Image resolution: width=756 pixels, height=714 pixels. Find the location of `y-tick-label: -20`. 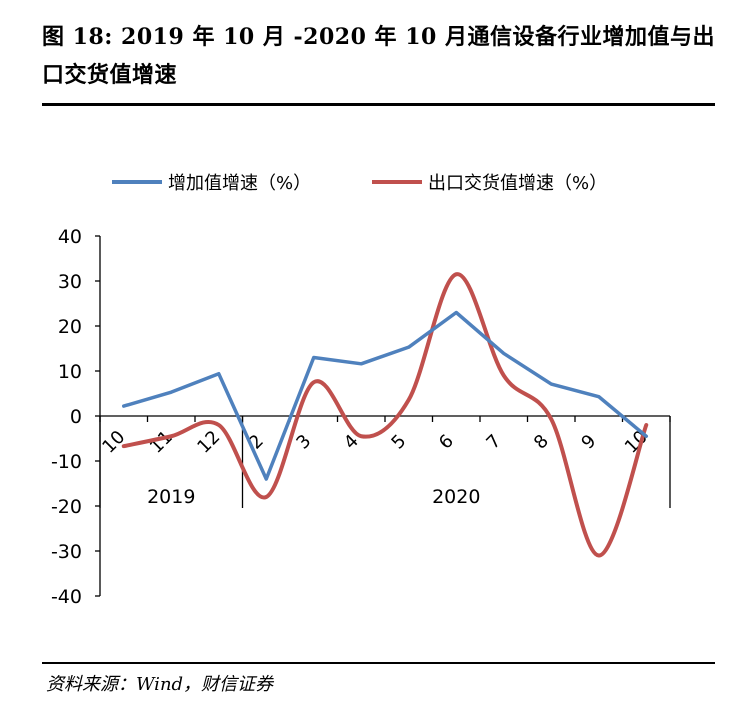

y-tick-label: -20 is located at coordinates (66, 507).